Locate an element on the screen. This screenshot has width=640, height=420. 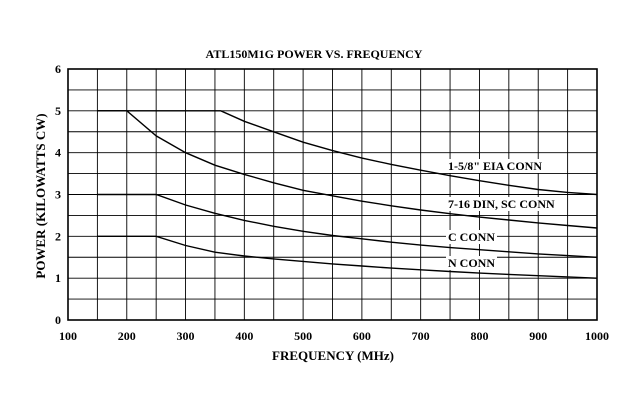
series-label: 7-16 DIN, SC CONN is located at coordinates (501, 204).